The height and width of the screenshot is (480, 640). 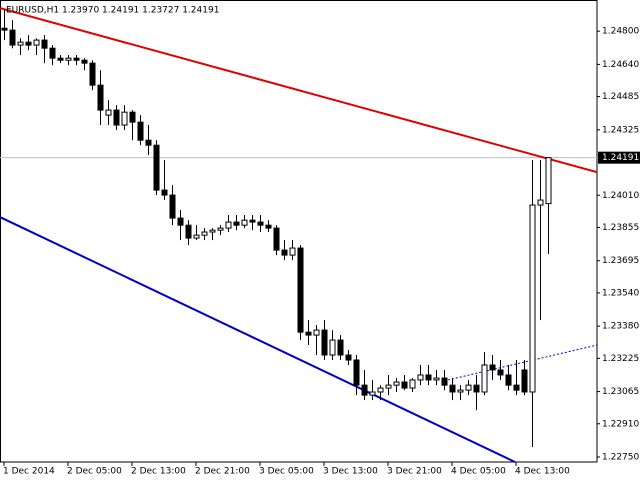 What do you see at coordinates (620, 293) in the screenshot?
I see `y-tick-label: 1.23540` at bounding box center [620, 293].